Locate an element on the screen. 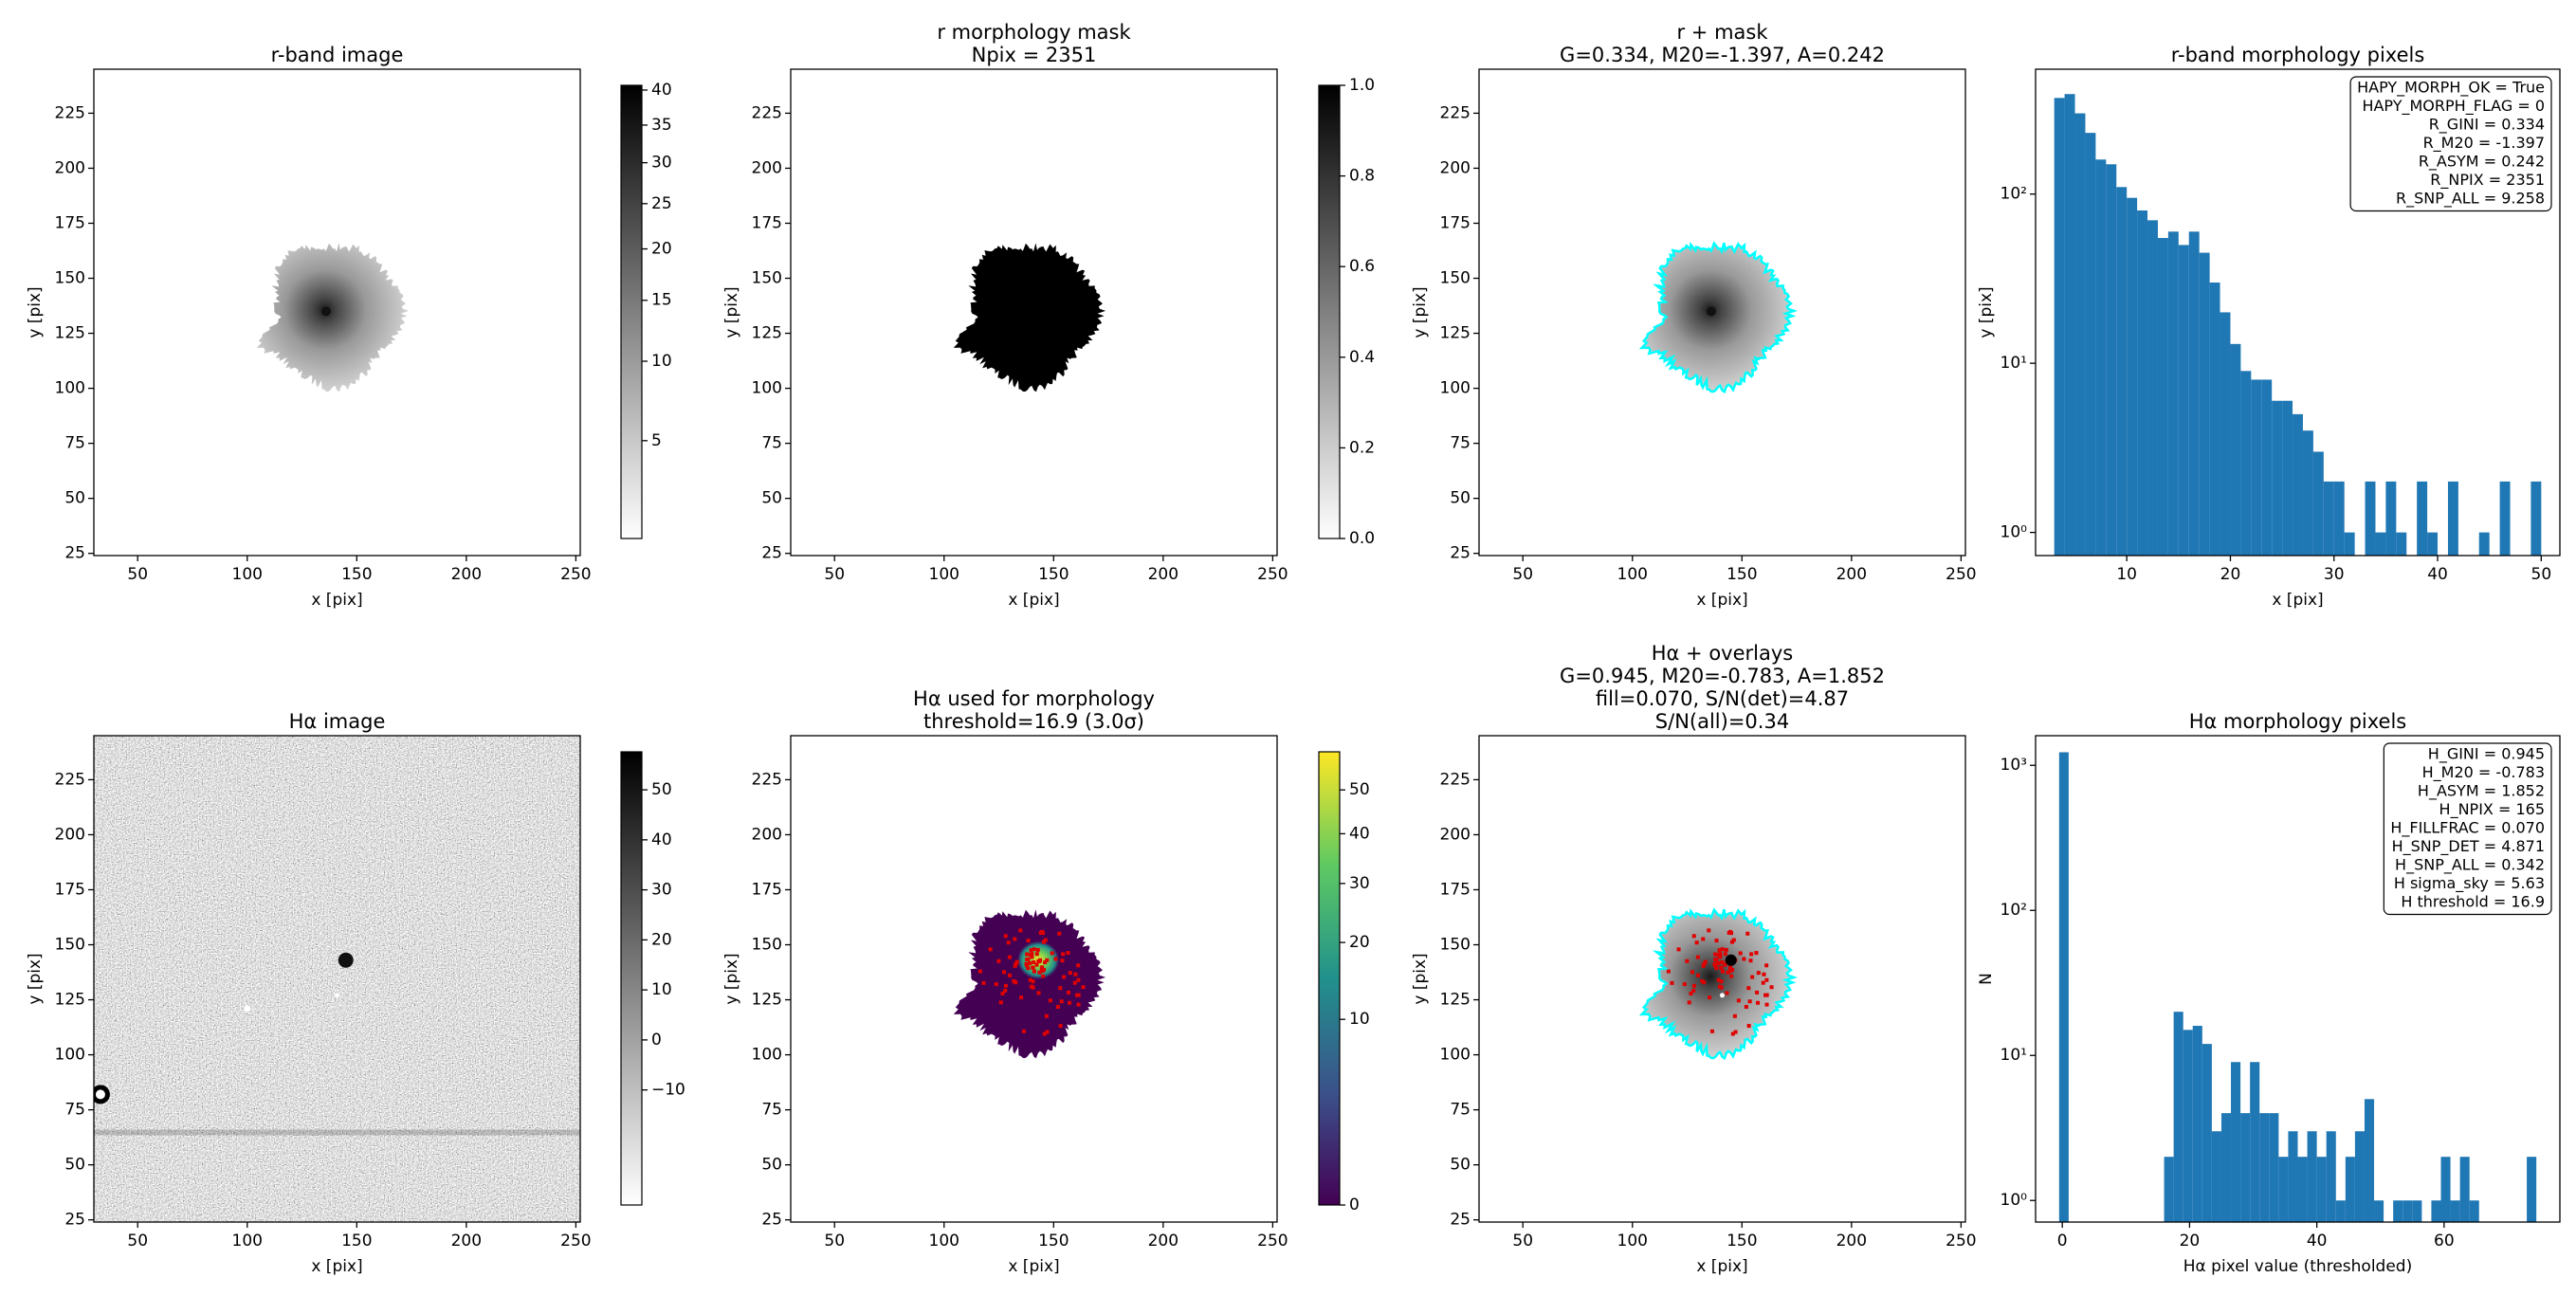  colorbar-tick-label: 20 is located at coordinates (661, 939).